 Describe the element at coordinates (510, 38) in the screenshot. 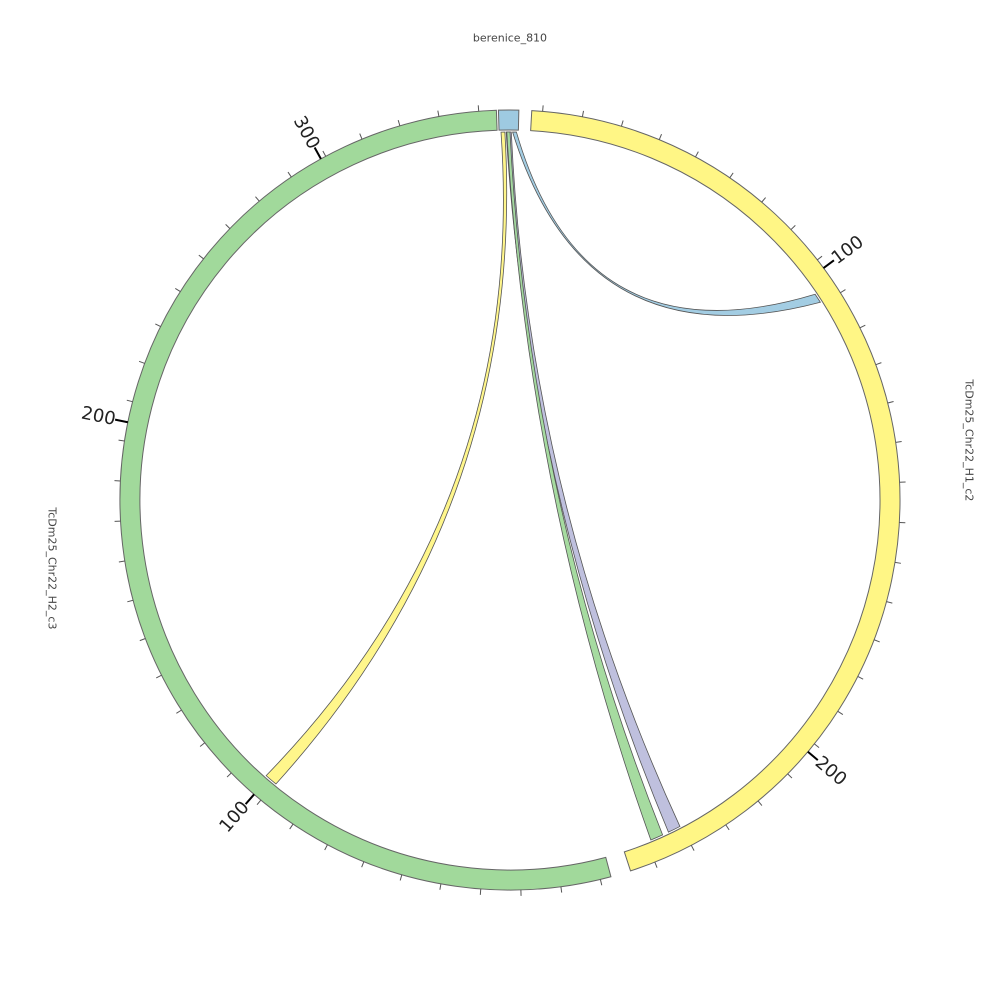

I see `segment-label-berenice: berenice_810` at that location.